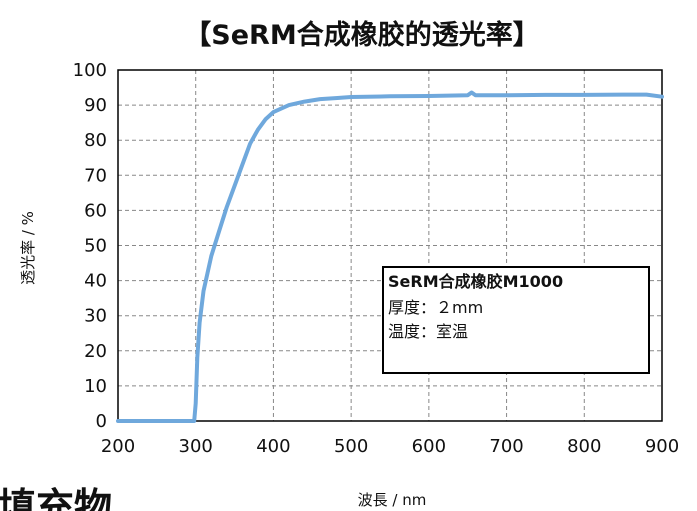 The height and width of the screenshot is (511, 697). What do you see at coordinates (662, 446) in the screenshot?
I see `x-tick-label: 900` at bounding box center [662, 446].